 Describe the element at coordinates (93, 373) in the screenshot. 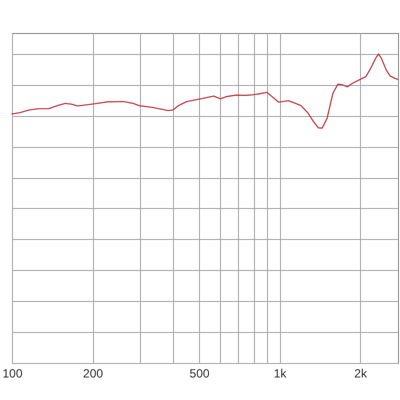

I see `x-tick-label: 200` at that location.